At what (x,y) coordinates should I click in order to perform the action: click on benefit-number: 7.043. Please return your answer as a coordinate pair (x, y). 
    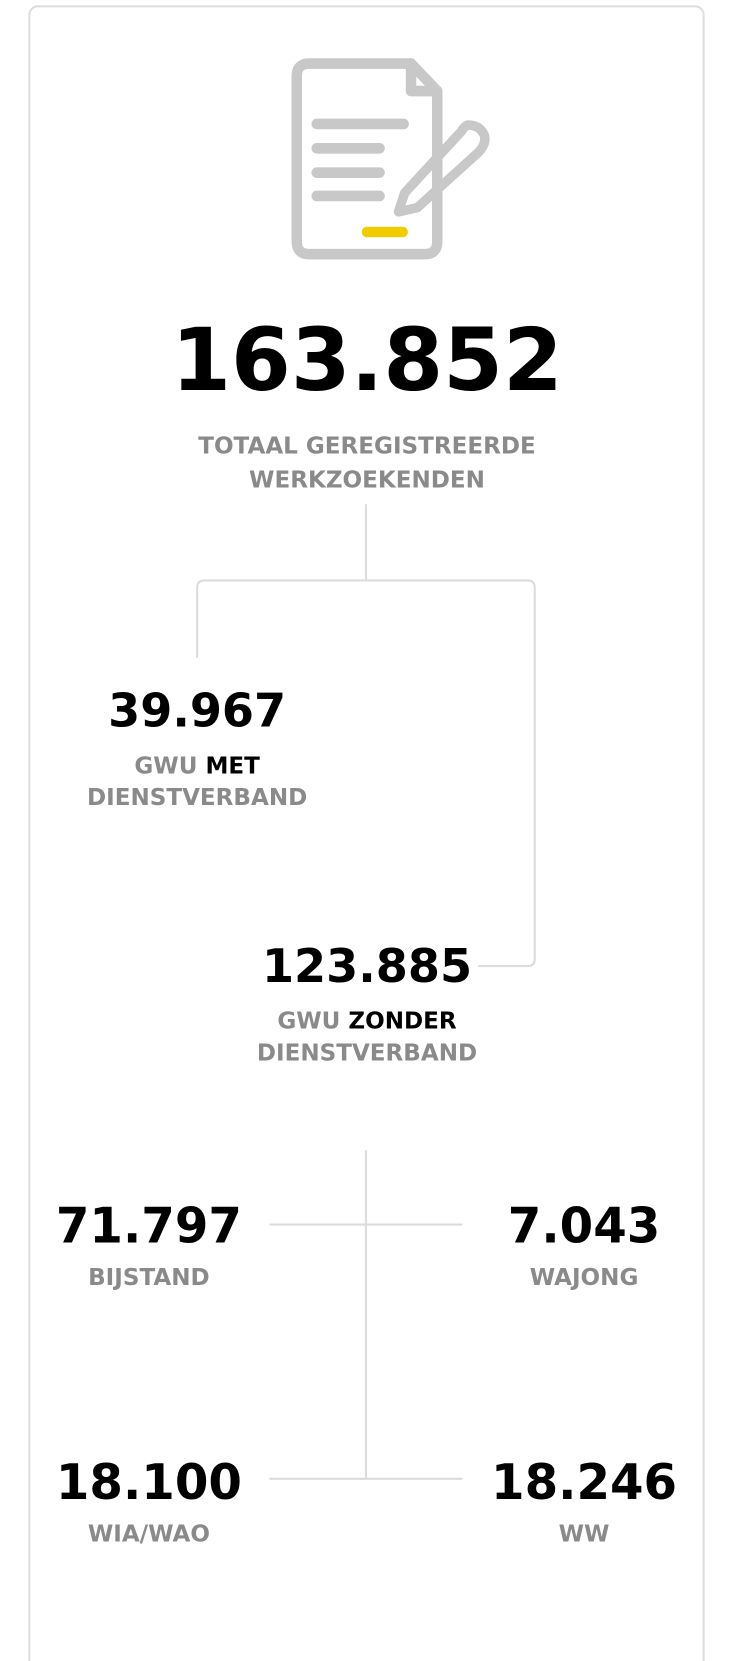
    Looking at the image, I should click on (584, 1226).